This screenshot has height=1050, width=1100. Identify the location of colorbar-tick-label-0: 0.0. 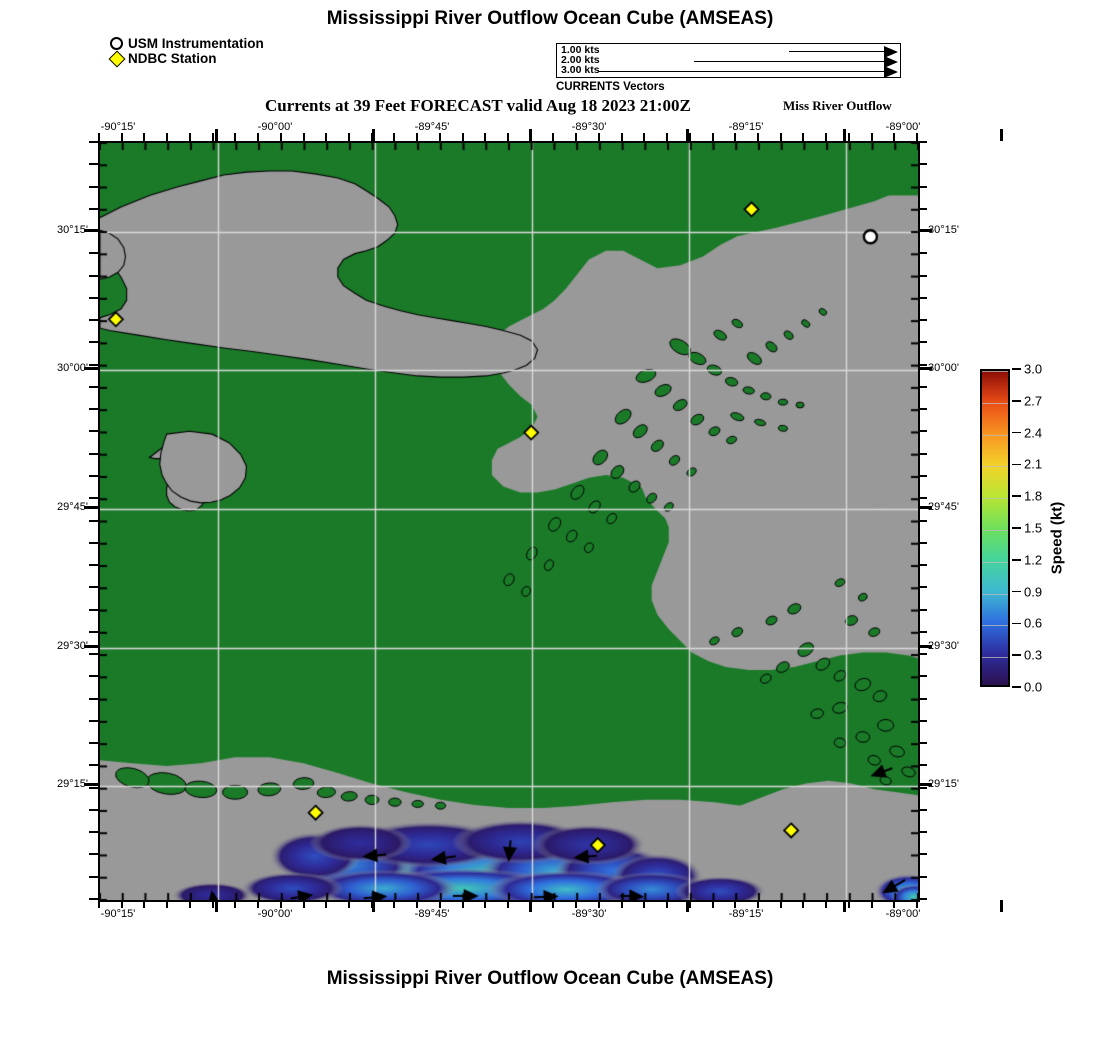
(1033, 687).